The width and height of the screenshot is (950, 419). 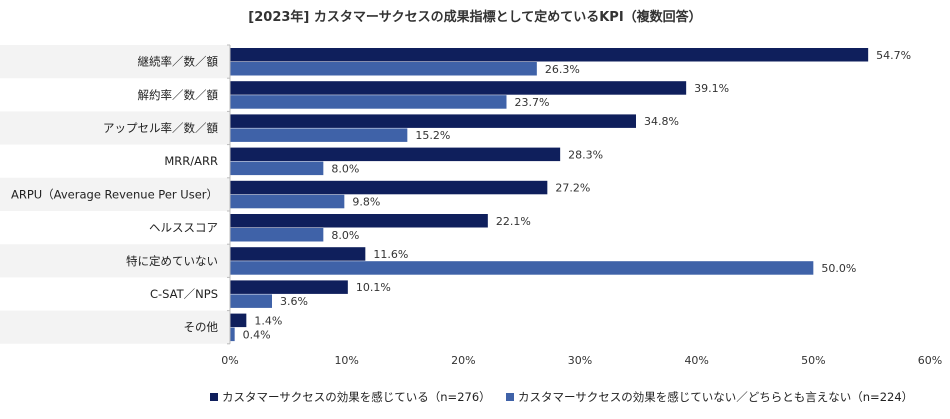 What do you see at coordinates (562, 69) in the screenshot?
I see `value-label-series-2: 26.3%` at bounding box center [562, 69].